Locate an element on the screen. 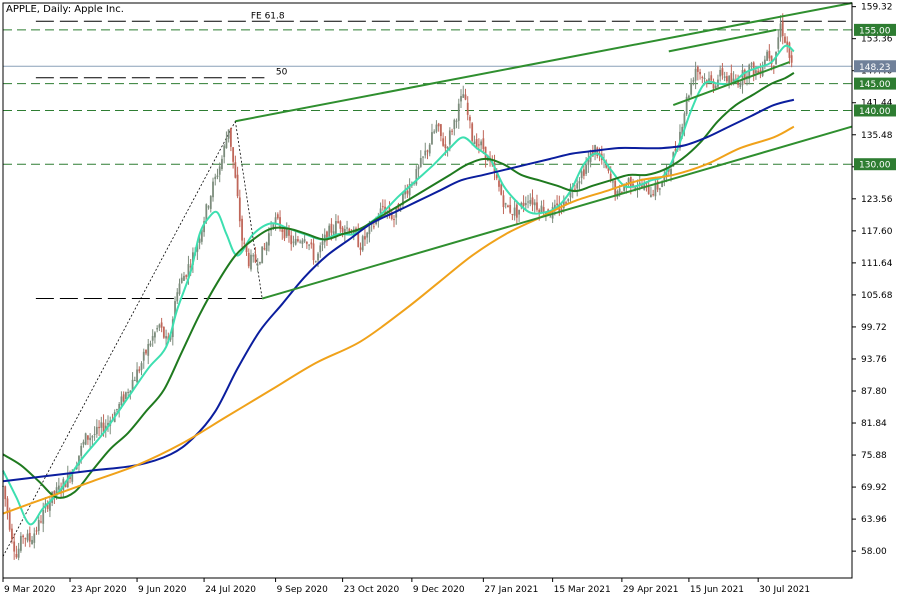 This screenshot has width=900, height=600. trend-line is located at coordinates (544, 62).